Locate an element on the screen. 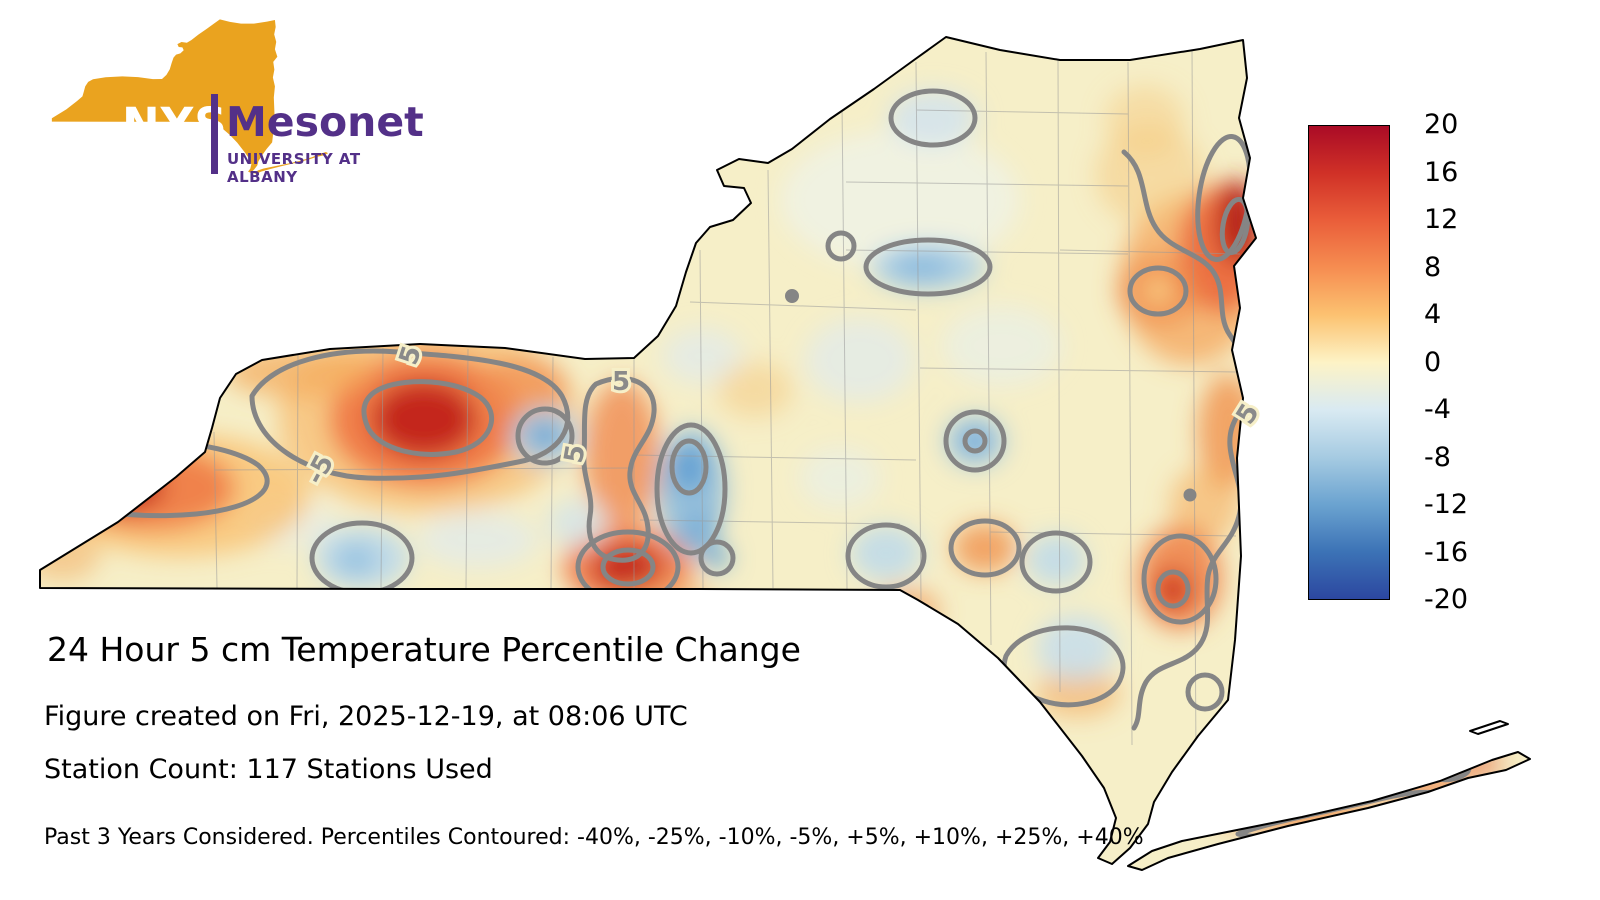 This screenshot has height=900, width=1600. colorbar-tick-label: -16 is located at coordinates (1446, 552).